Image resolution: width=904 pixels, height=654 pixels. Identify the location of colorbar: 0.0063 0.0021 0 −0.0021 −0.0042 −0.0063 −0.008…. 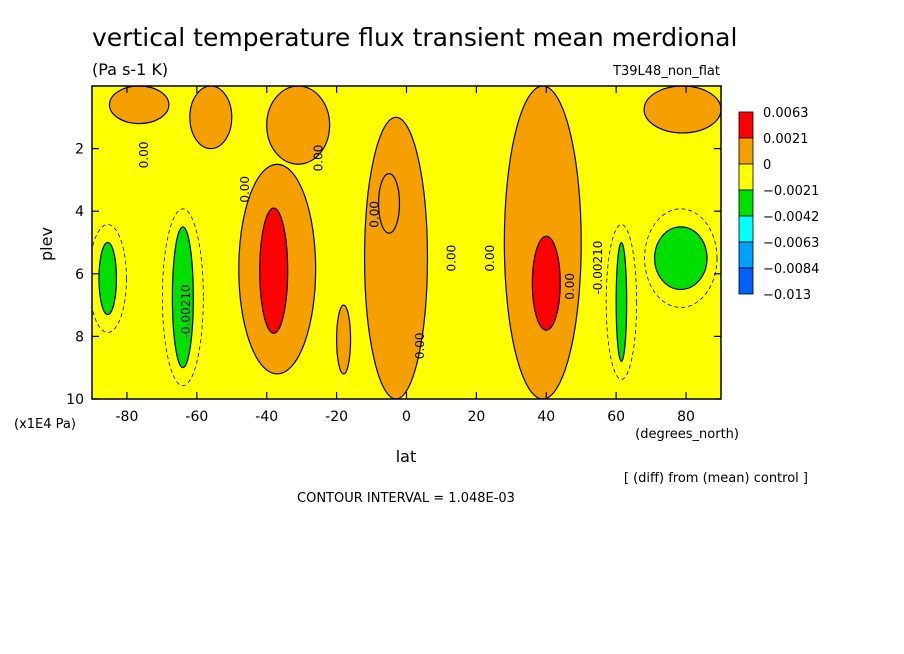
(778, 204).